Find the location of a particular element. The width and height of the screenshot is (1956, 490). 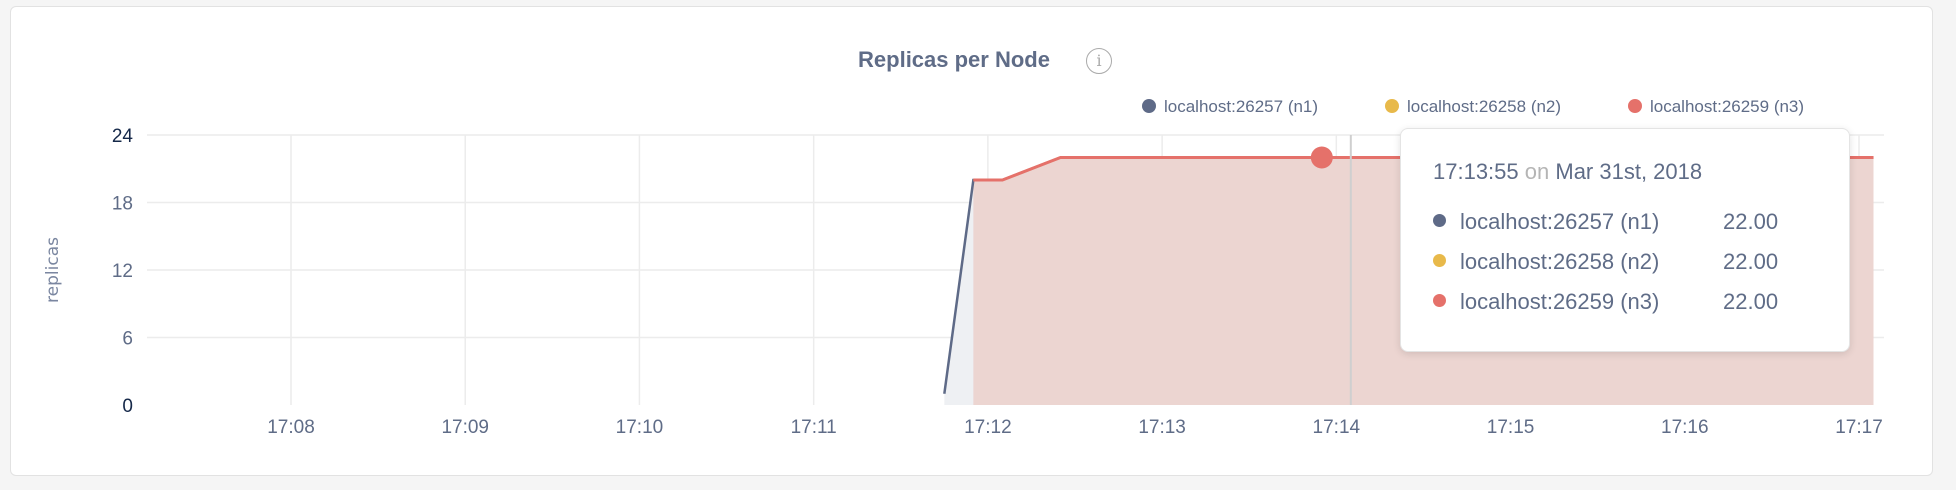

x-tick-label: 17:14 is located at coordinates (1337, 427).